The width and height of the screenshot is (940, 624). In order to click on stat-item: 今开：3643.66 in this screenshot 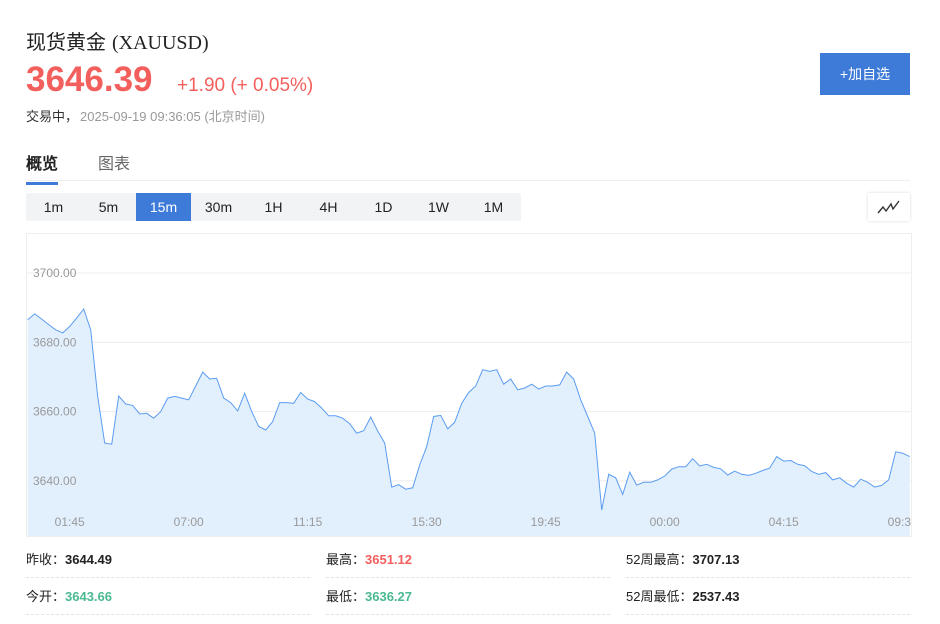, I will do `click(168, 597)`.